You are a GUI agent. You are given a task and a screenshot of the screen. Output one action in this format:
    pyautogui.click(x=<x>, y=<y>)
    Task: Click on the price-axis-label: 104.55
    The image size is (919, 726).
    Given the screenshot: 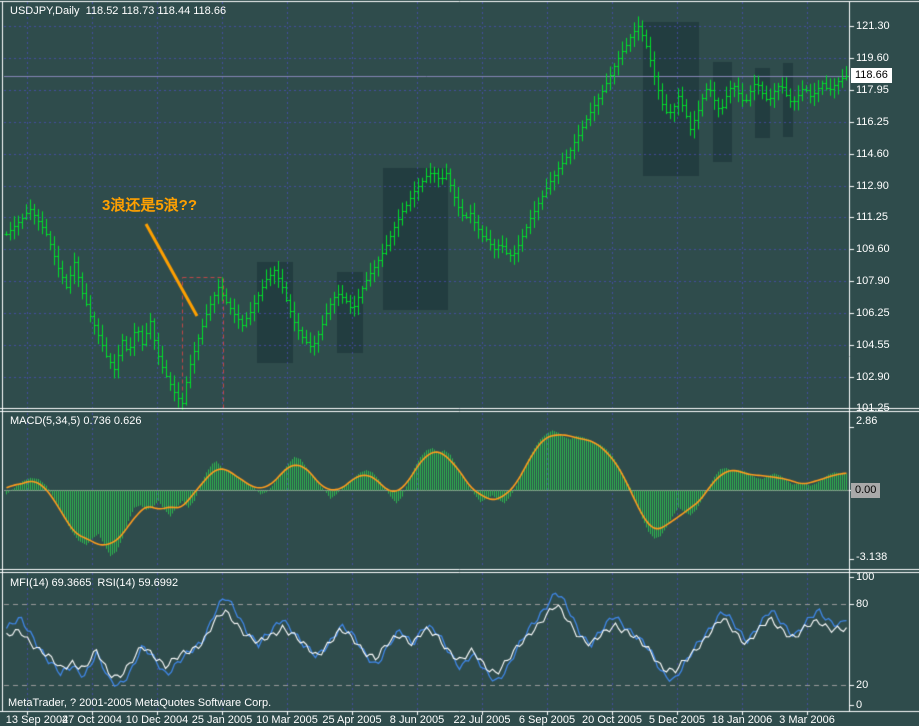 What is the action you would take?
    pyautogui.click(x=873, y=345)
    